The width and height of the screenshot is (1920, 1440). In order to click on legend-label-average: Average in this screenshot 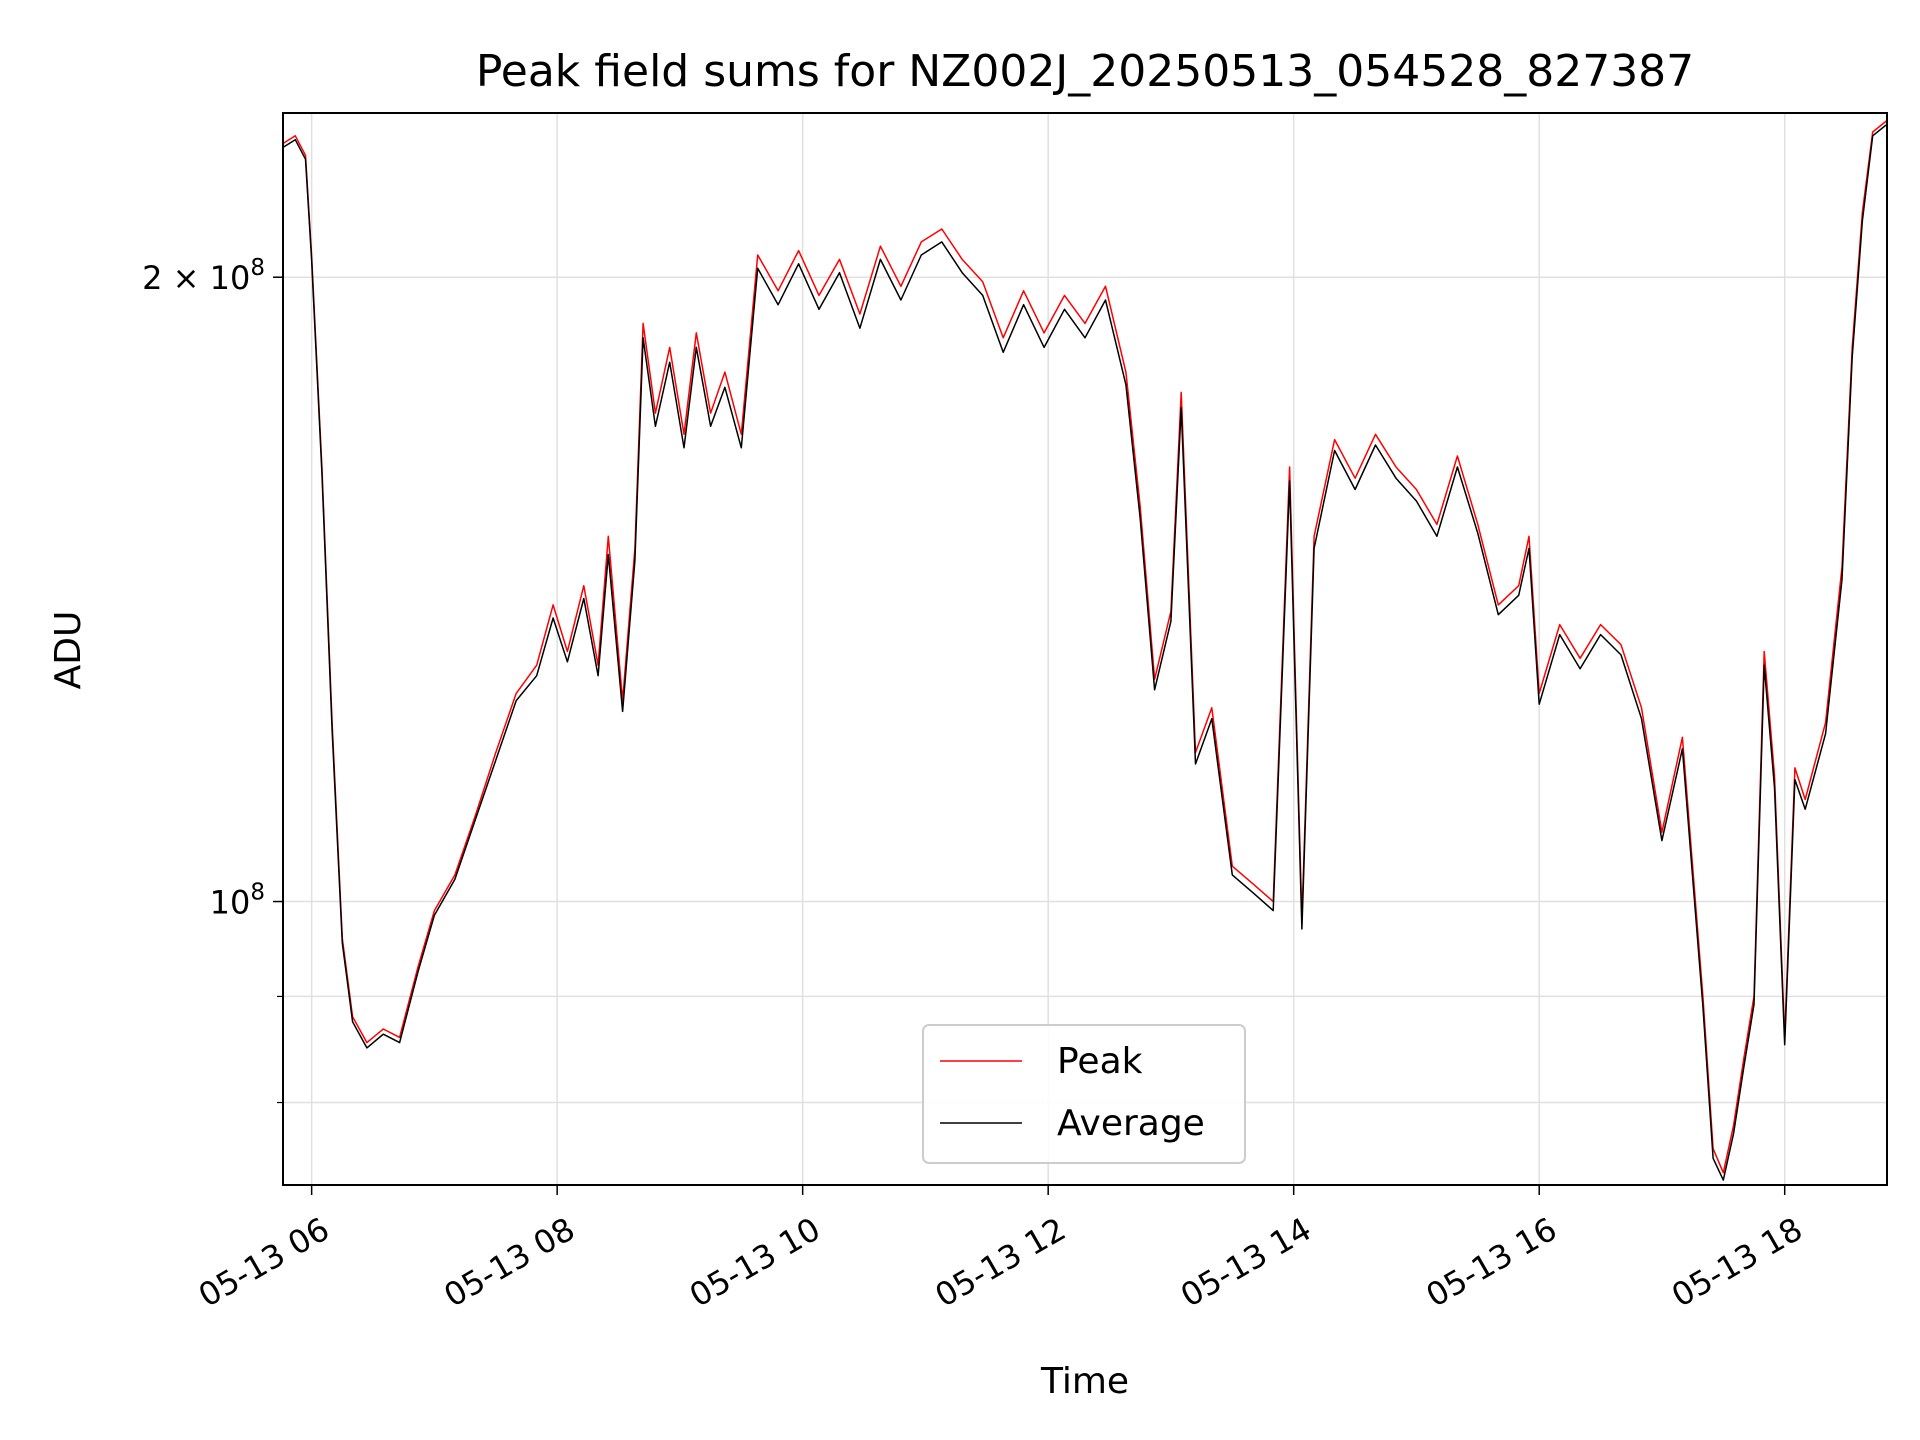, I will do `click(1131, 1123)`.